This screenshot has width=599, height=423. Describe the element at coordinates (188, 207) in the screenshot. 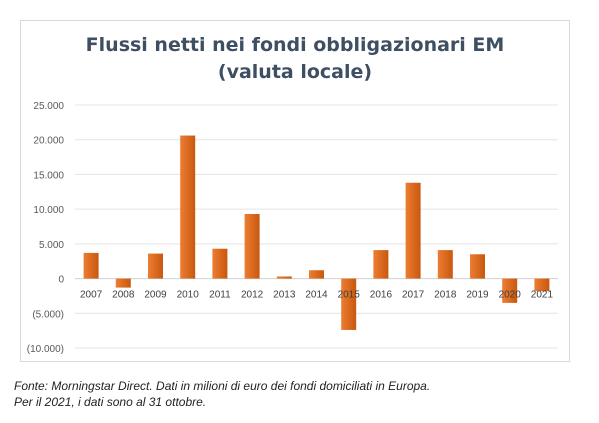

I see `bar-2010` at that location.